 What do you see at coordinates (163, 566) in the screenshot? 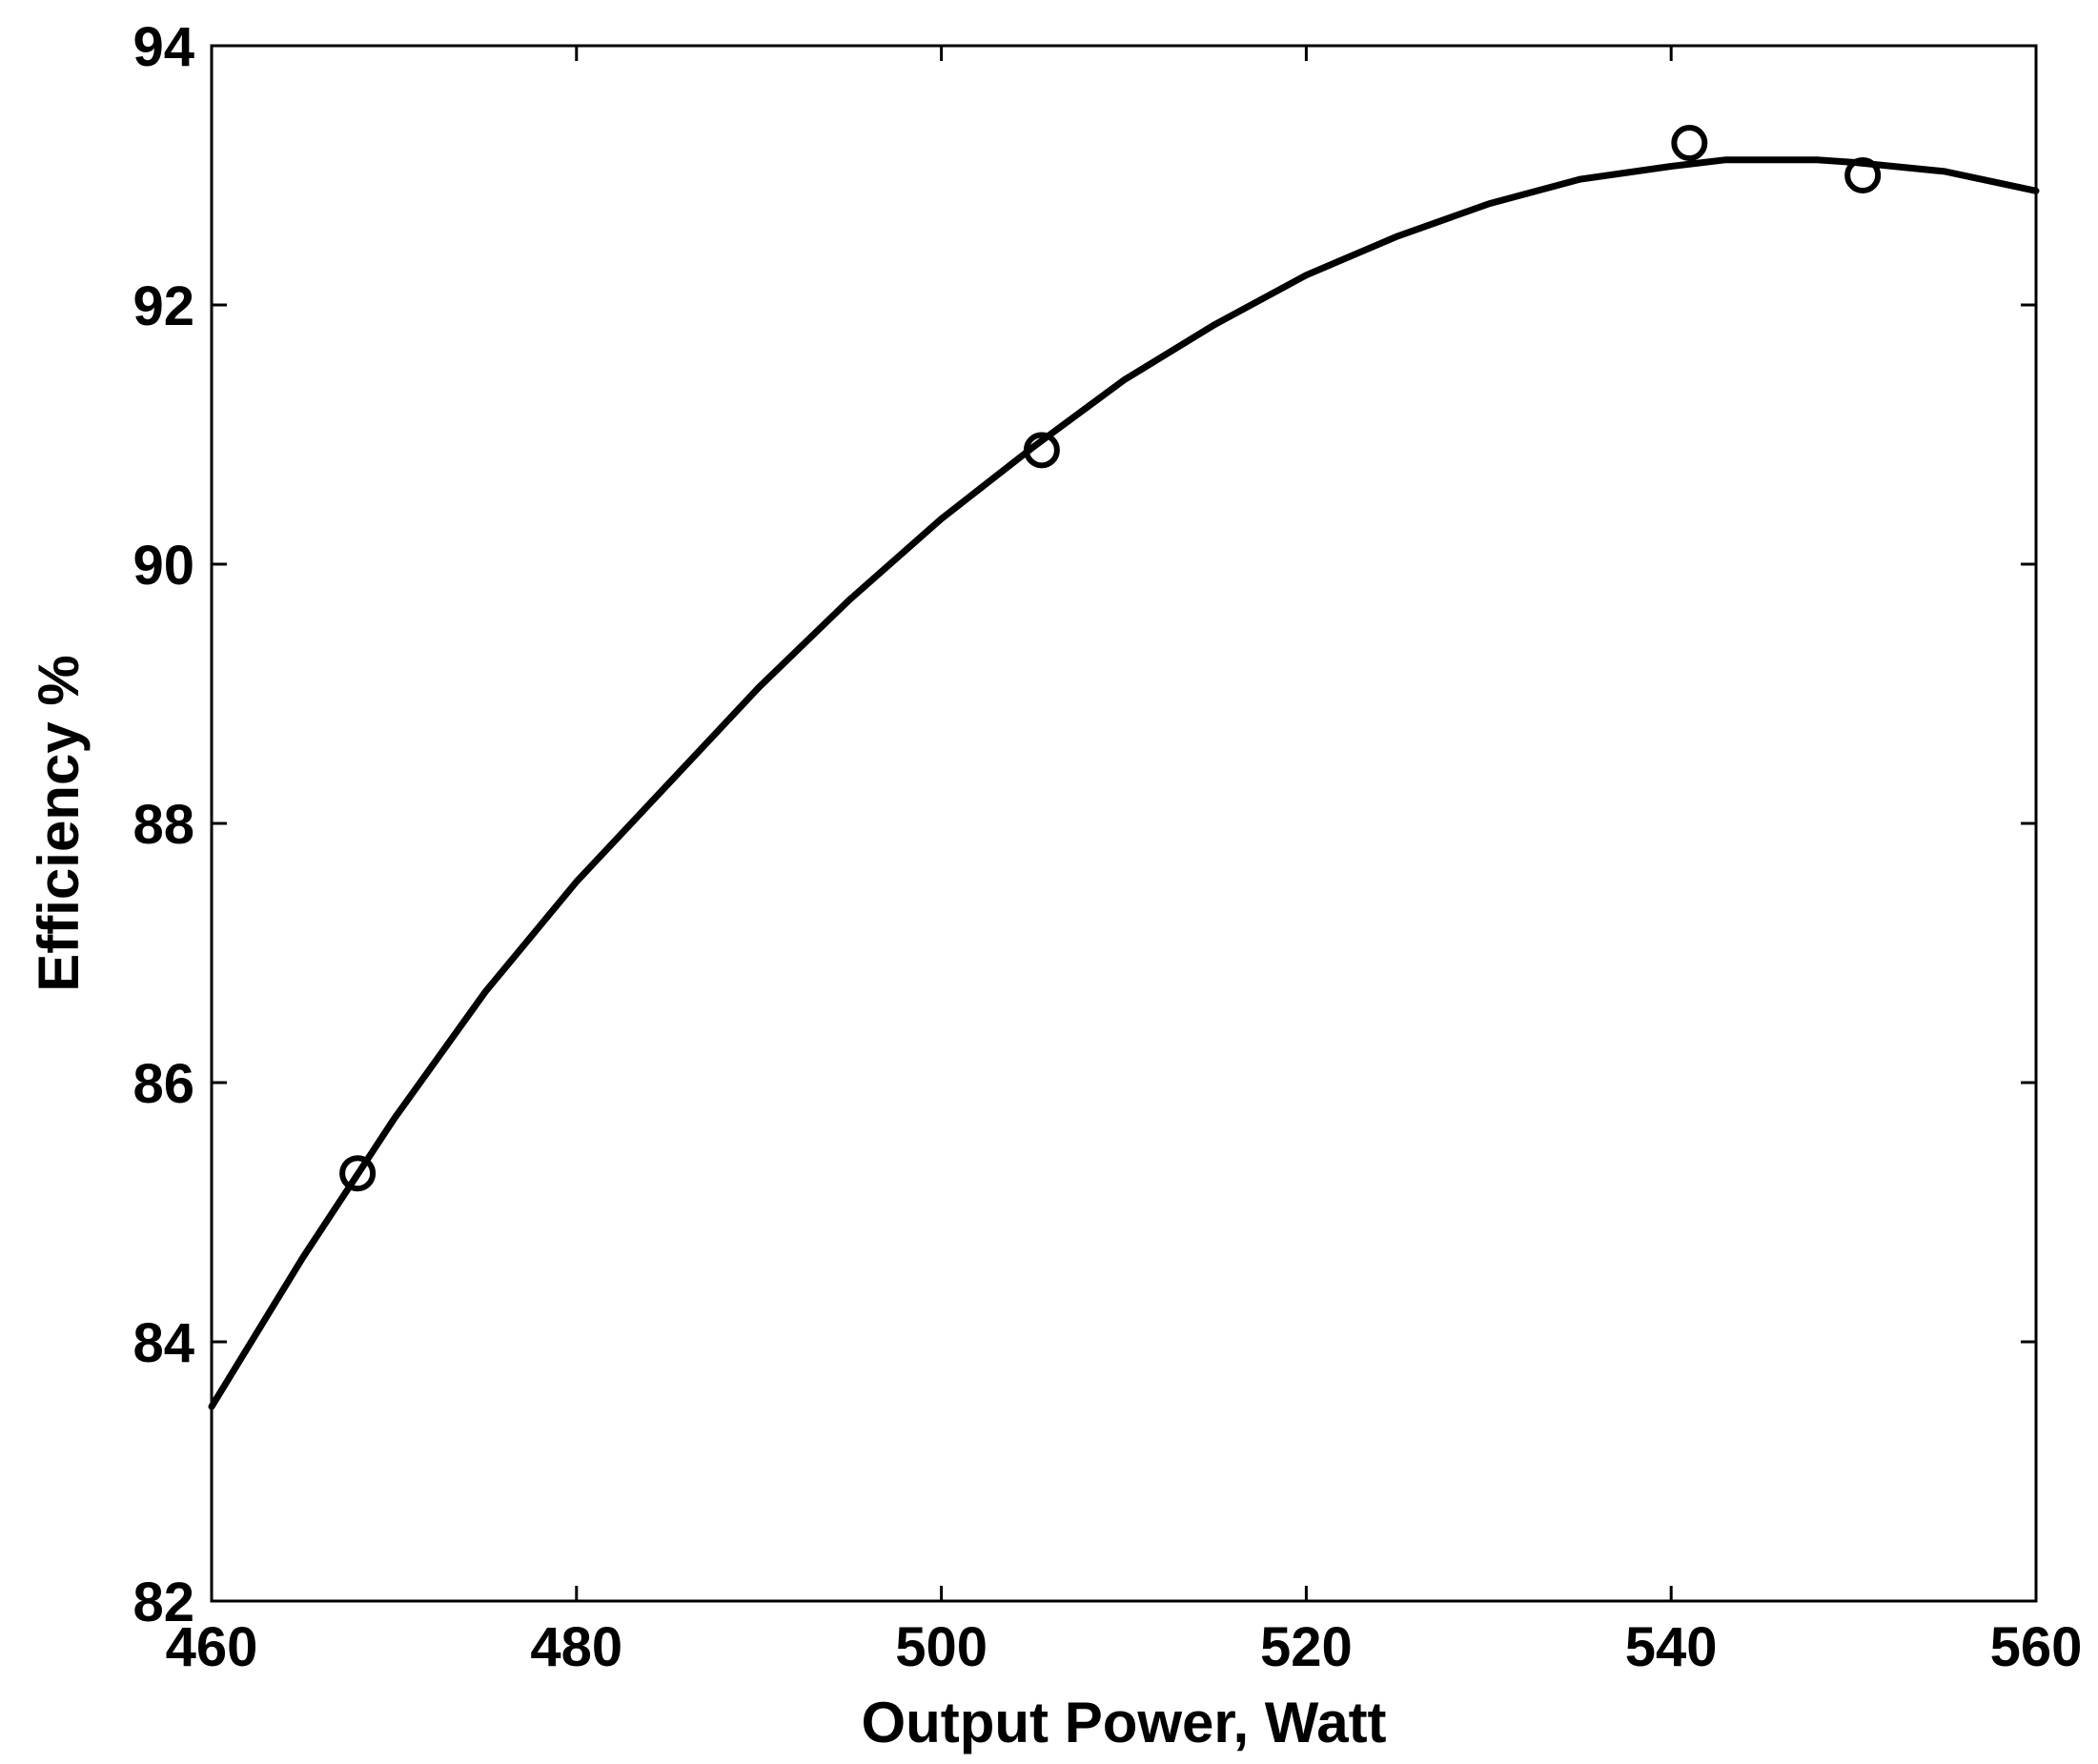
I see `y-tick-label: 90` at bounding box center [163, 566].